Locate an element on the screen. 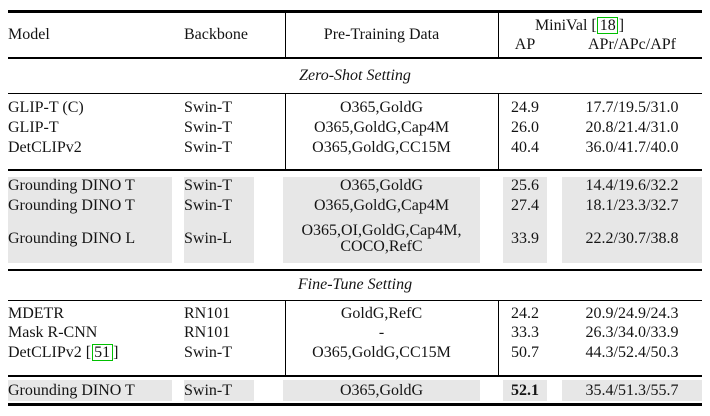 This screenshot has height=416, width=710. table-row: Mask R-CNN RN101 - 33.3 26.3/34.0/33.9 is located at coordinates (355, 334).